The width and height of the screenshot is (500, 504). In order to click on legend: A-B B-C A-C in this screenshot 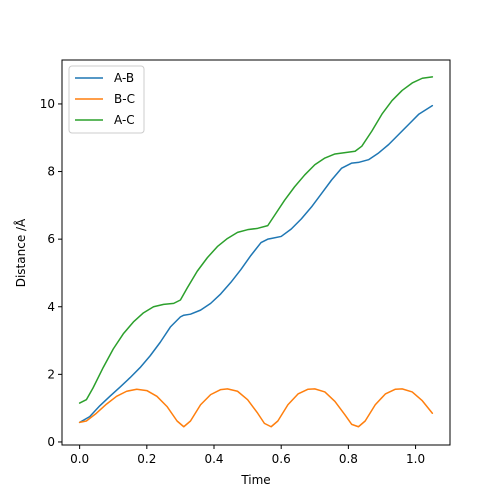, I will do `click(106, 99)`.